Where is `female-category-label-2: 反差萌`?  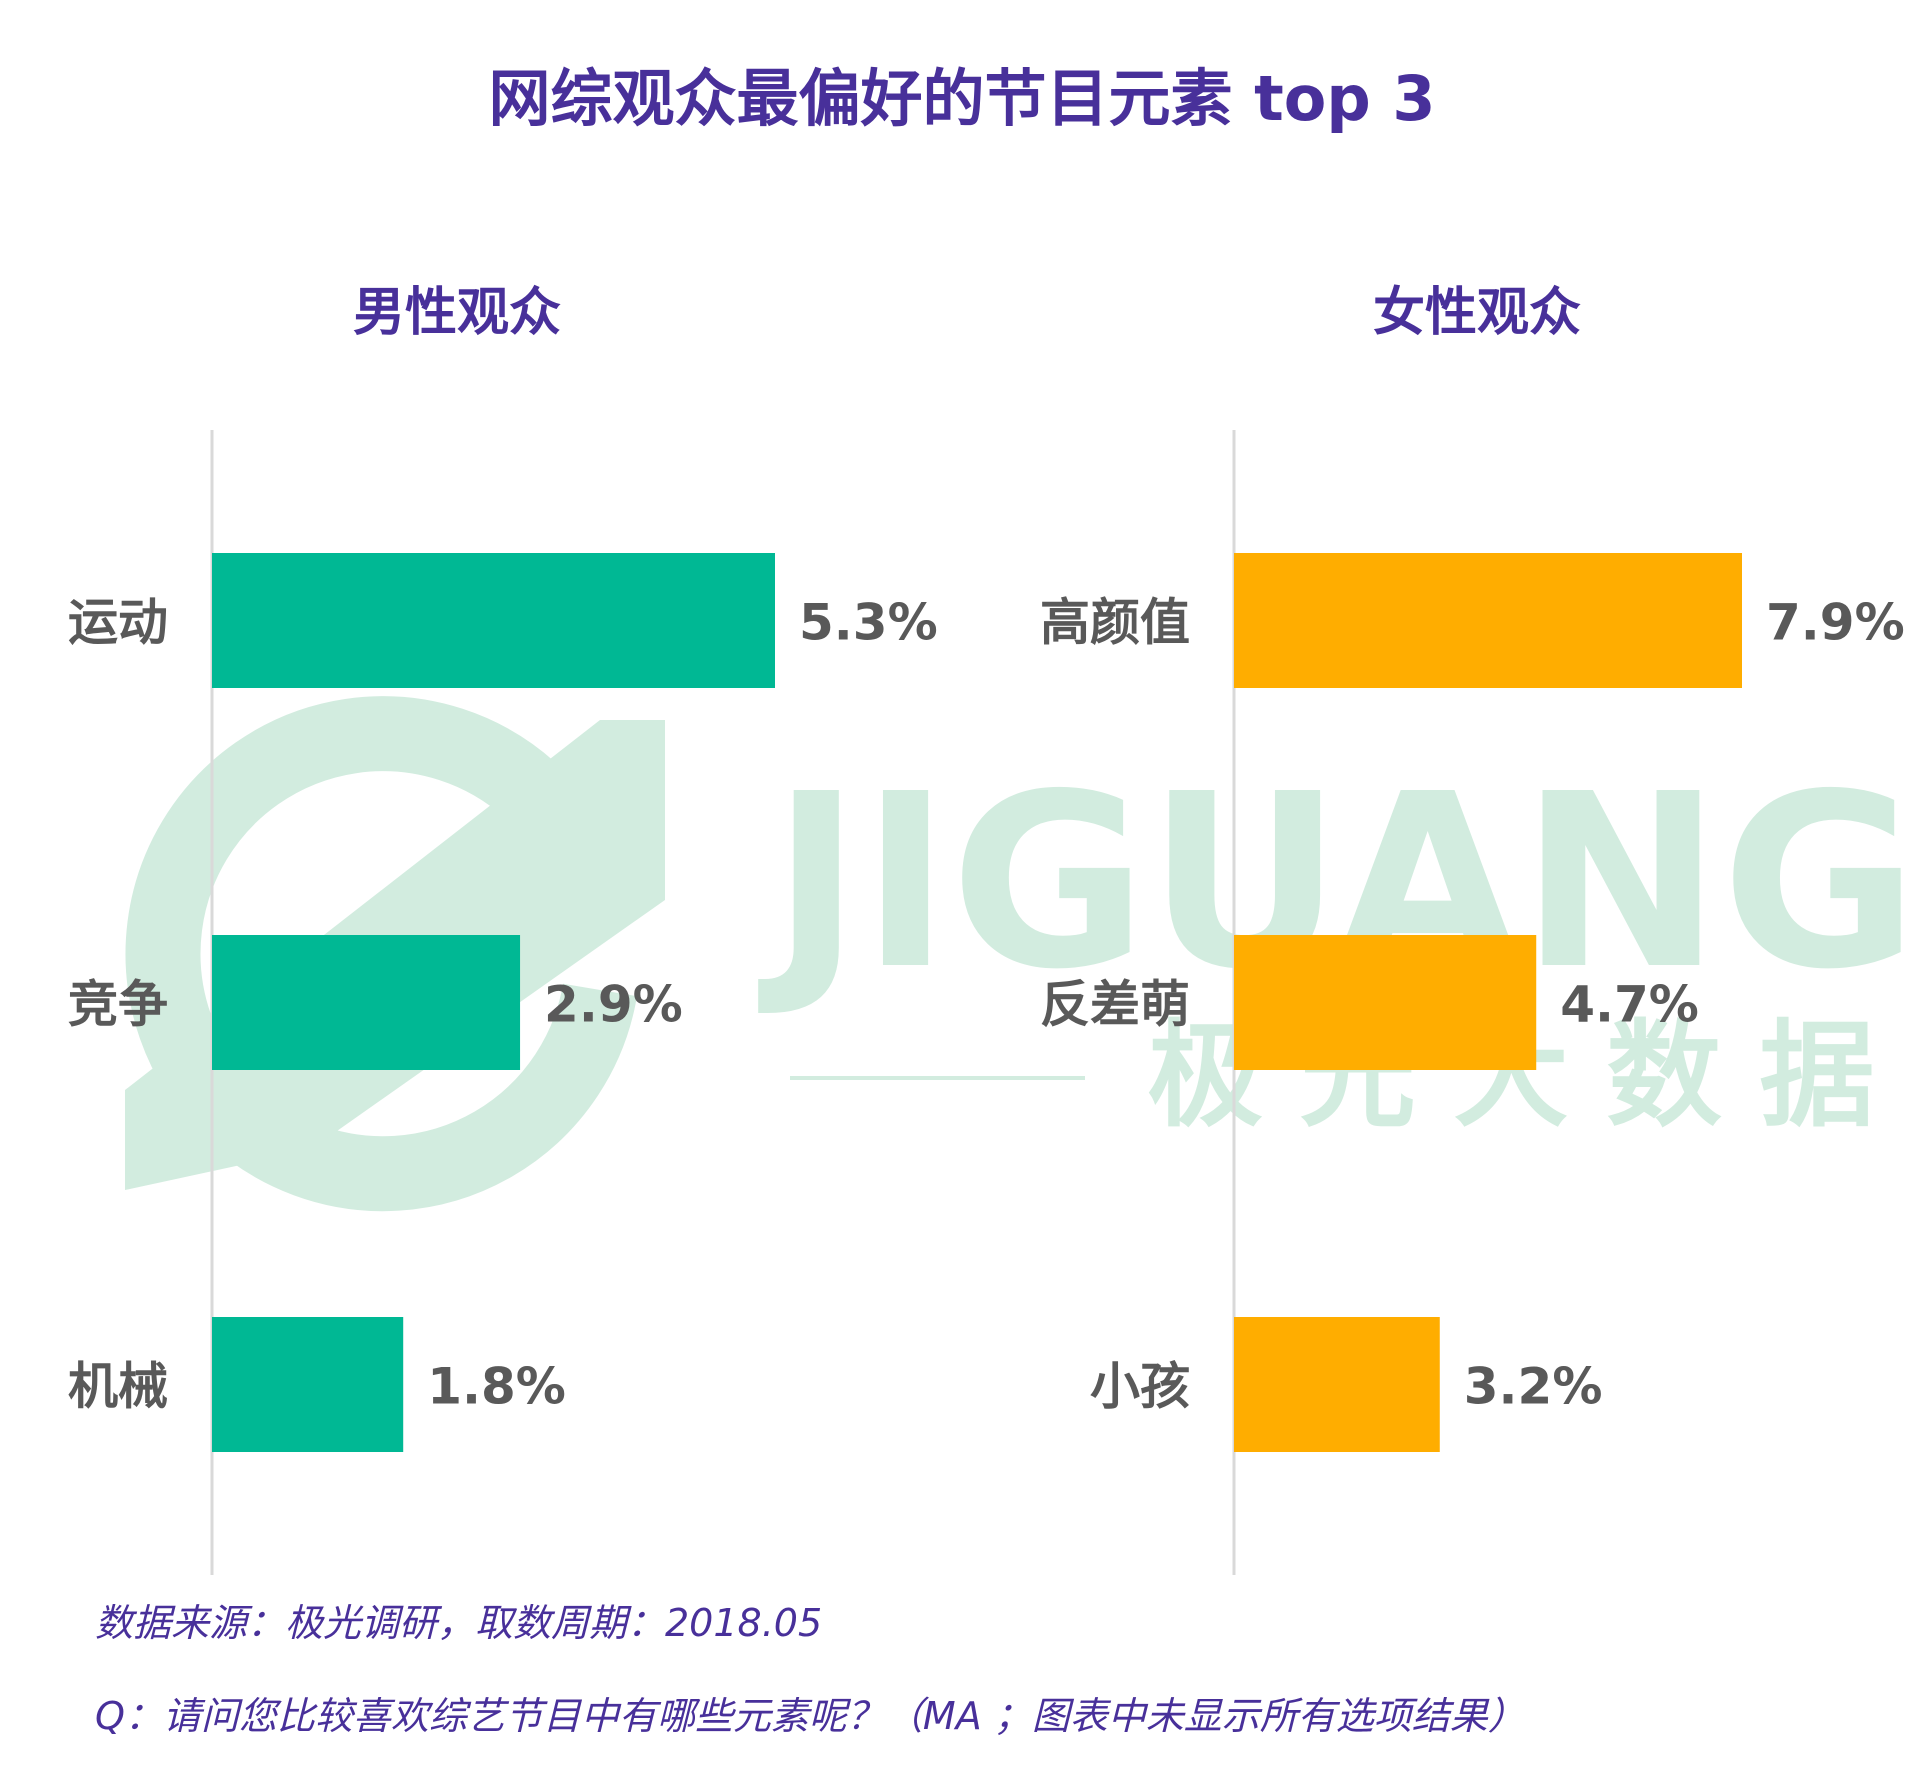 female-category-label-2: 反差萌 is located at coordinates (1115, 1005).